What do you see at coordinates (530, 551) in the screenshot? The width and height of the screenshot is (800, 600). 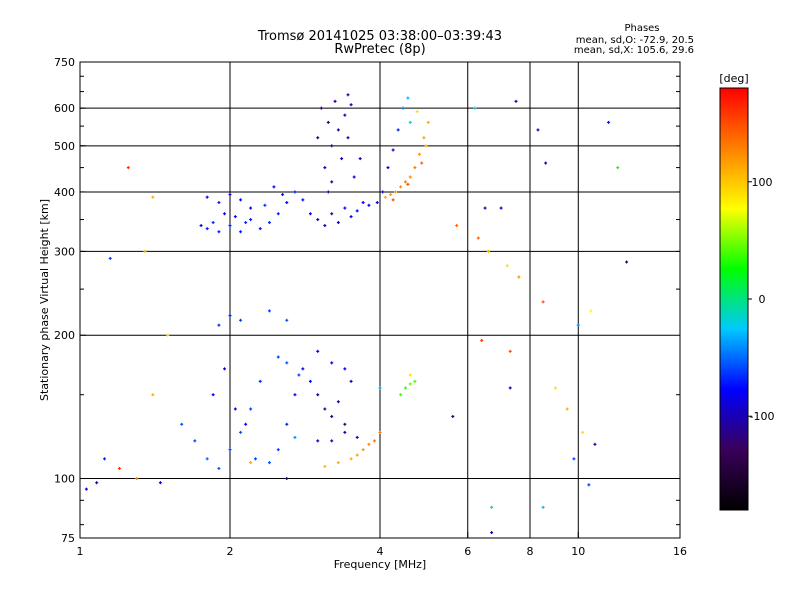 I see `x-tick-label: 8` at bounding box center [530, 551].